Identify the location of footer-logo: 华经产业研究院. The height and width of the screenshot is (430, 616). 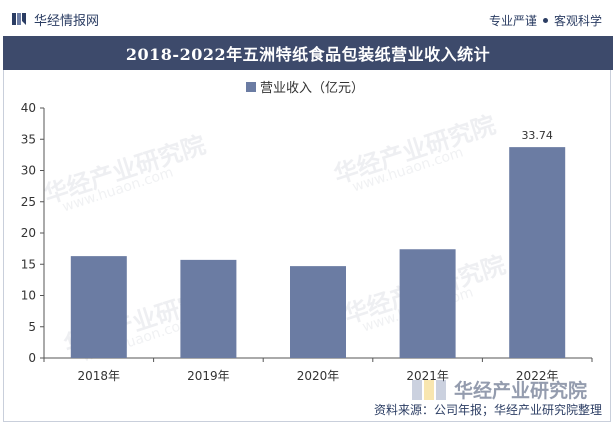
(499, 389).